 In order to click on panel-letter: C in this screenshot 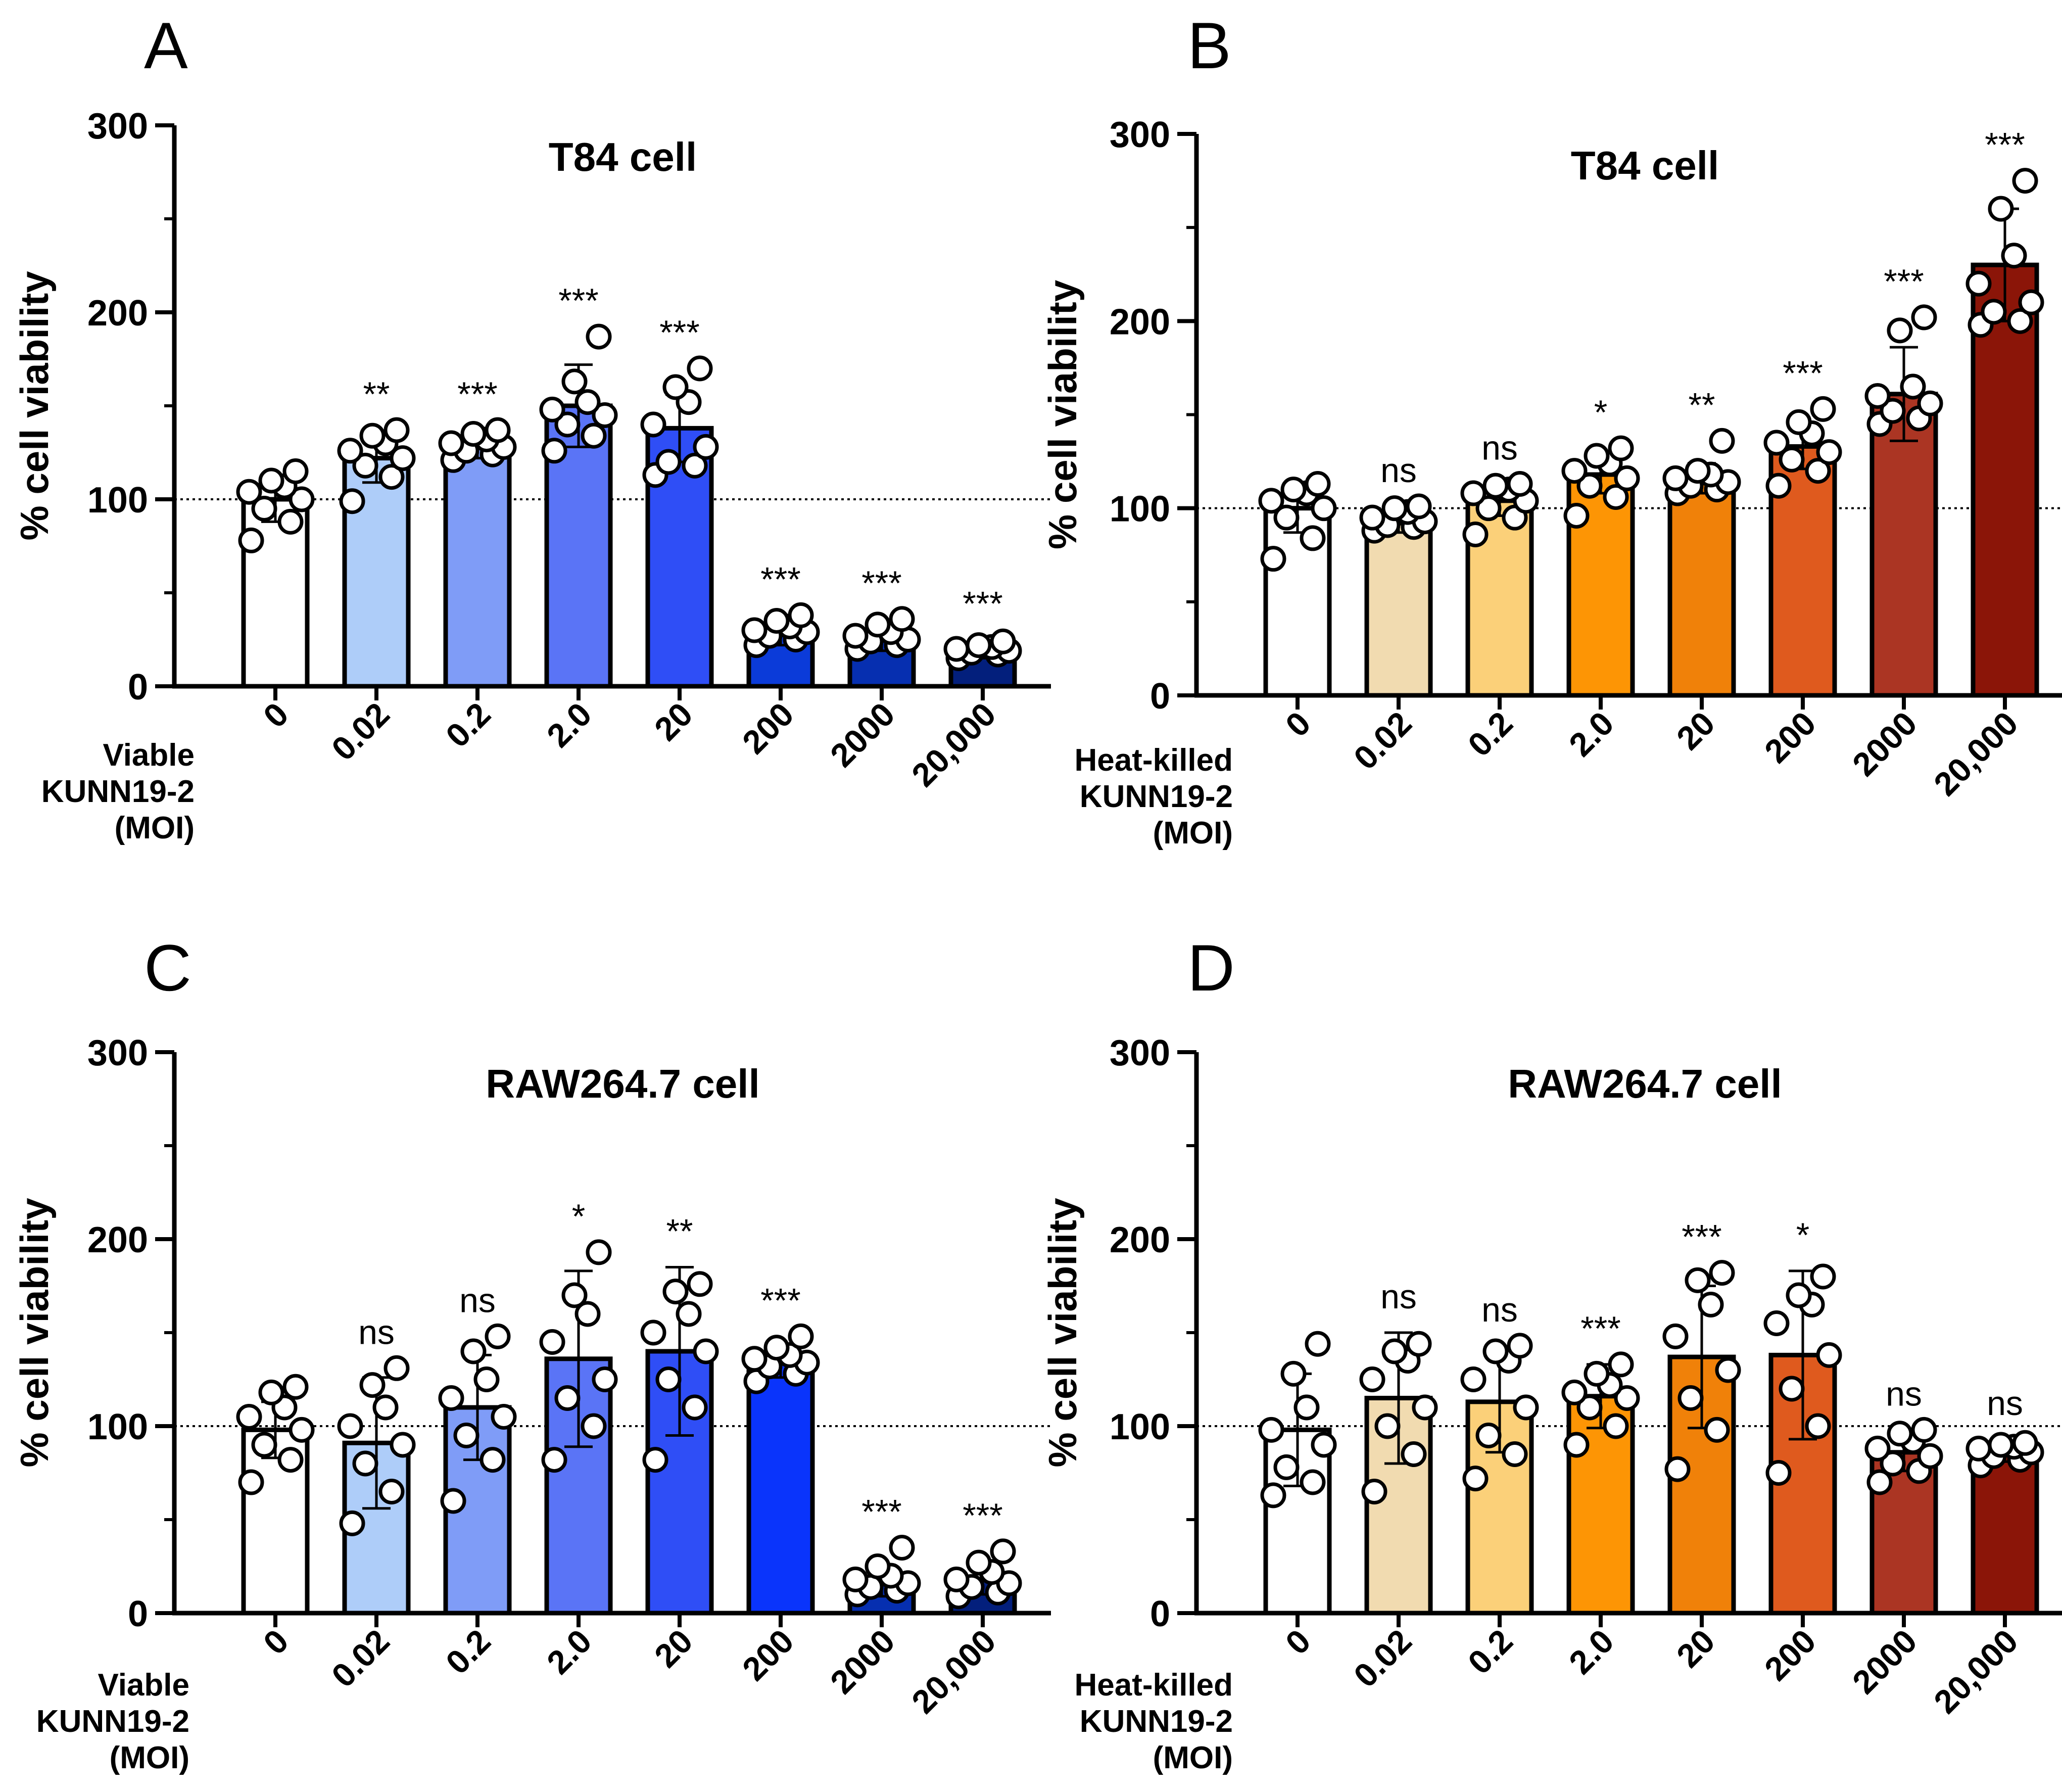, I will do `click(167, 968)`.